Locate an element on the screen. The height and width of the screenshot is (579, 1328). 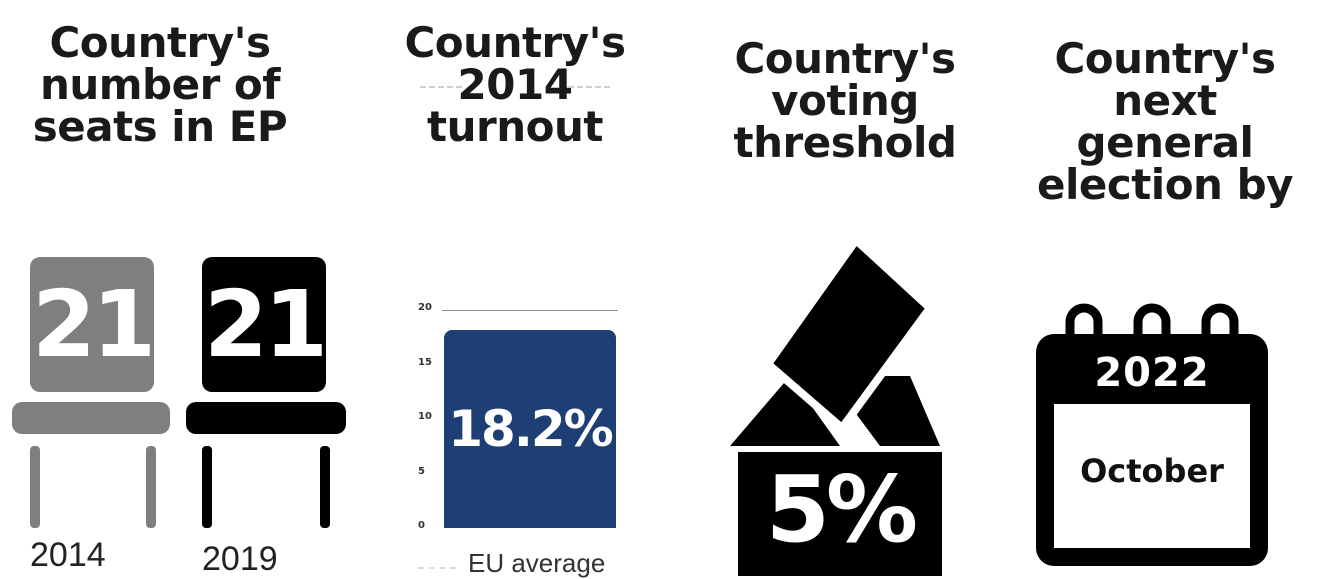
calendar-page is located at coordinates (1152, 476).